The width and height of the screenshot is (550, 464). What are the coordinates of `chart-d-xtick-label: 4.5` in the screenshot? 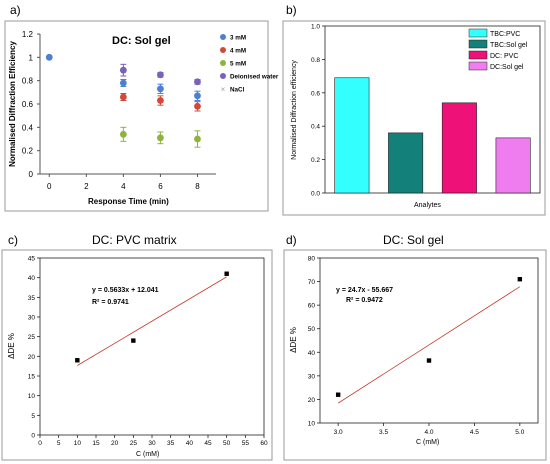 It's located at (474, 432).